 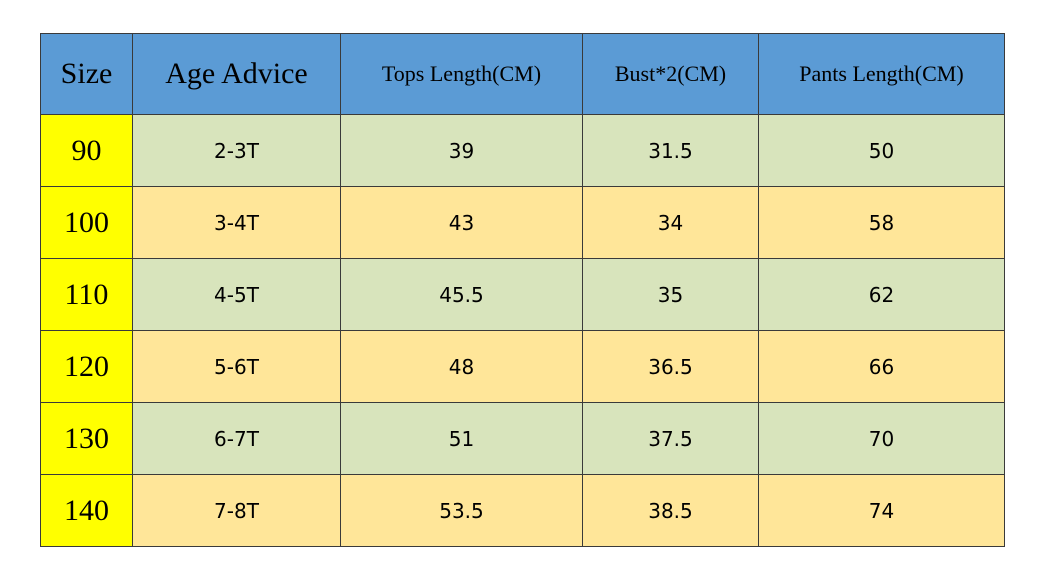 What do you see at coordinates (236, 366) in the screenshot?
I see `data-cell: 5-6T` at bounding box center [236, 366].